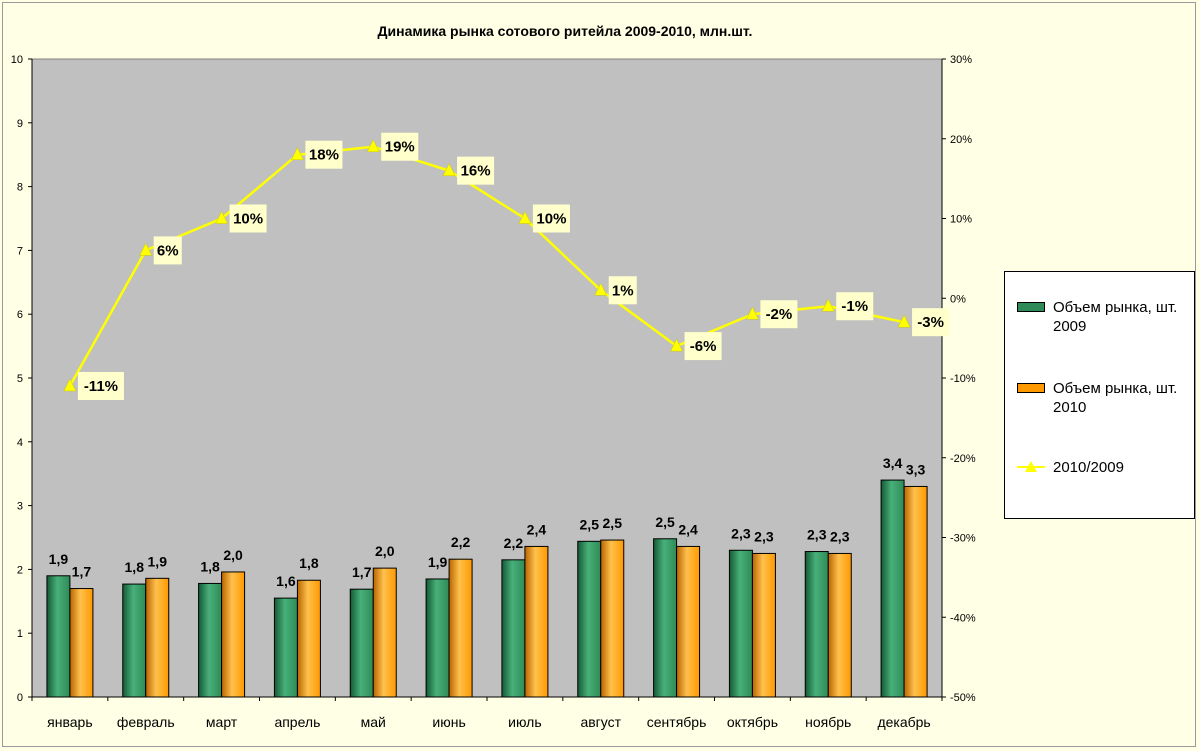  Describe the element at coordinates (963, 379) in the screenshot. I see `right-tick-label: -10%` at that location.